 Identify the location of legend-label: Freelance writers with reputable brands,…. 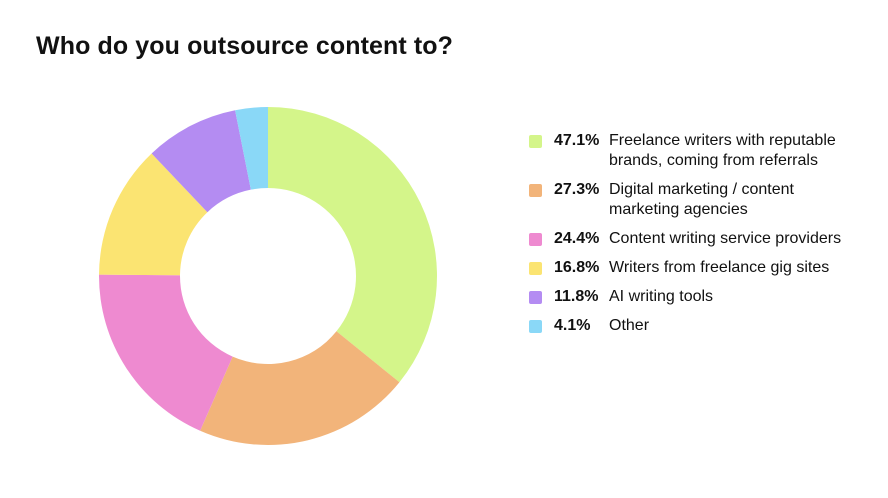
(722, 150).